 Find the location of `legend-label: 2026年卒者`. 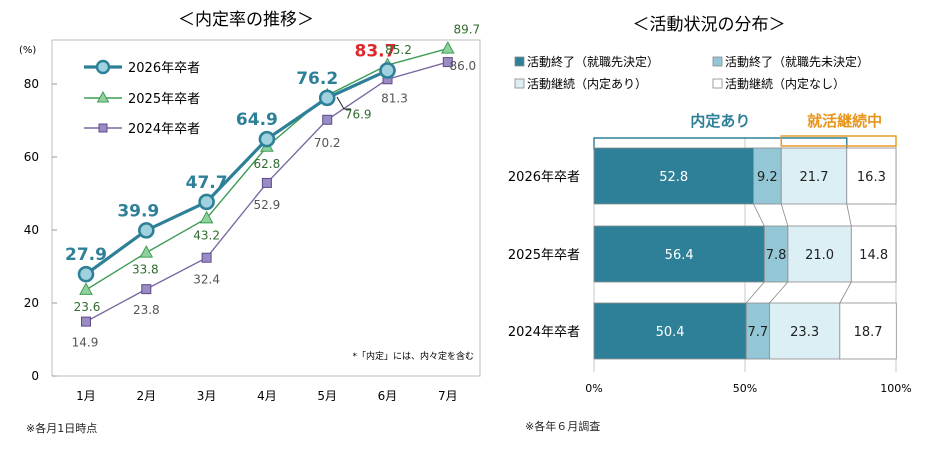

legend-label: 2026年卒者 is located at coordinates (164, 68).